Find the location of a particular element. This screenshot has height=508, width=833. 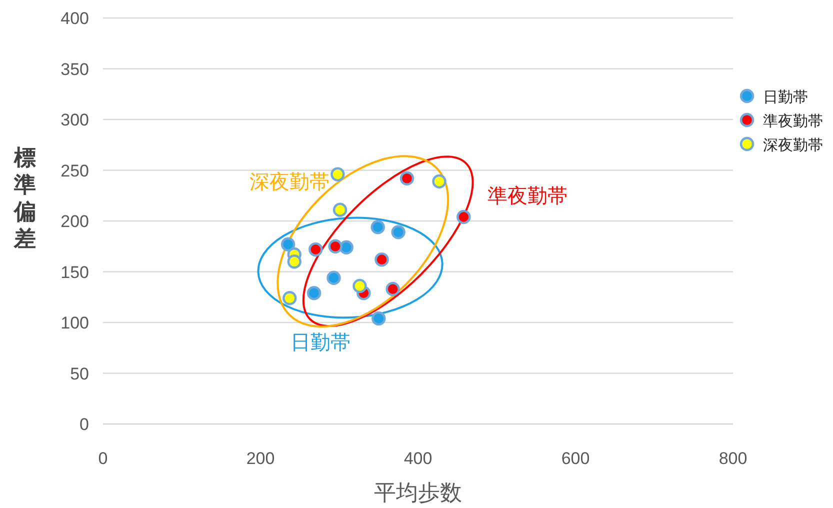

legend-label: 日勤帯 is located at coordinates (785, 97).